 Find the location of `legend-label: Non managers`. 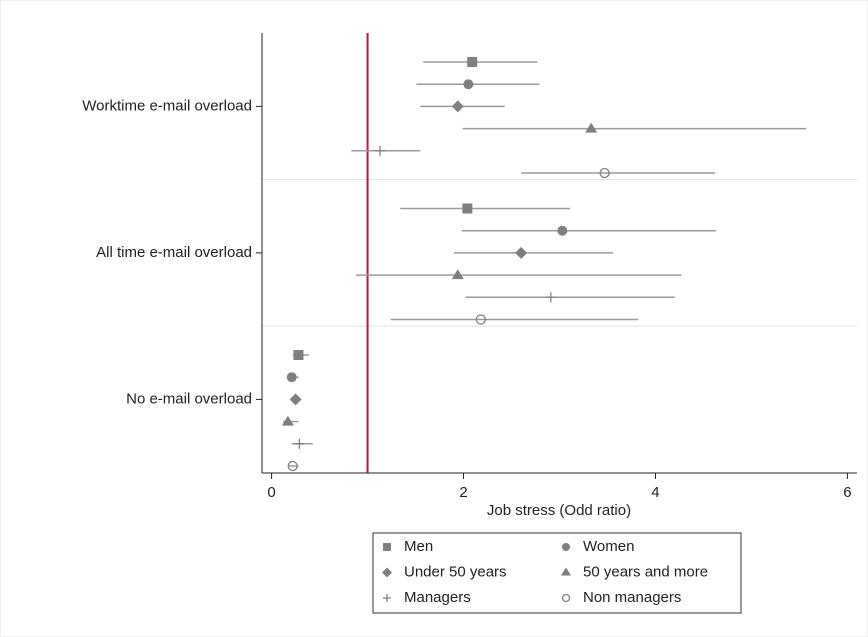

legend-label: Non managers is located at coordinates (632, 597).